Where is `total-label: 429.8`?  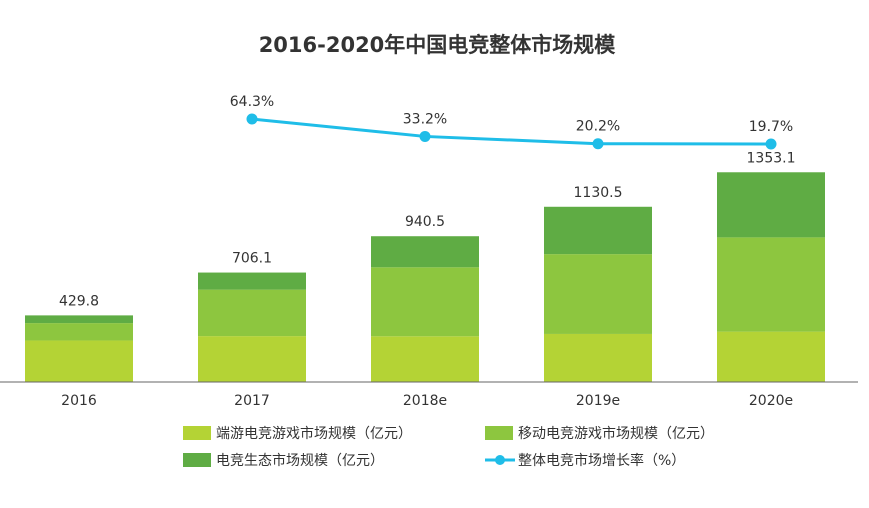
total-label: 429.8 is located at coordinates (79, 301).